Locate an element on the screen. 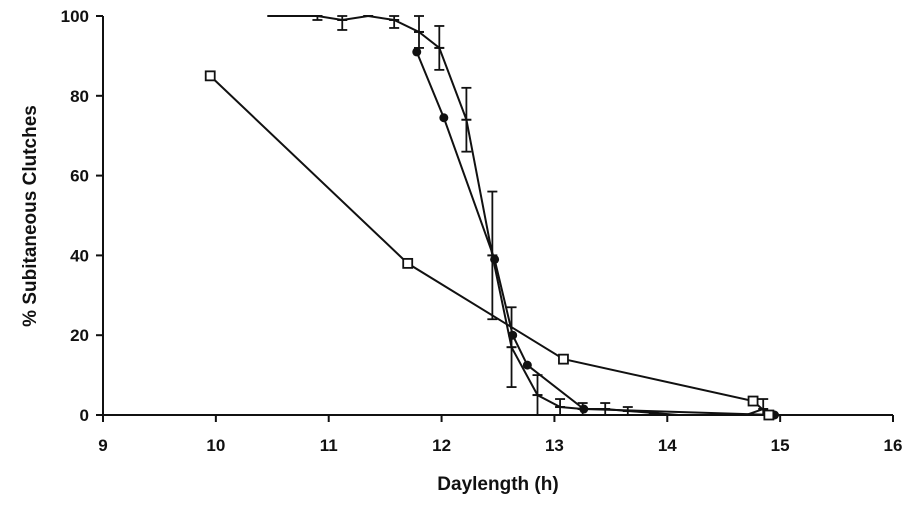 The image size is (910, 505). x-tick-label: 9 is located at coordinates (102, 445).